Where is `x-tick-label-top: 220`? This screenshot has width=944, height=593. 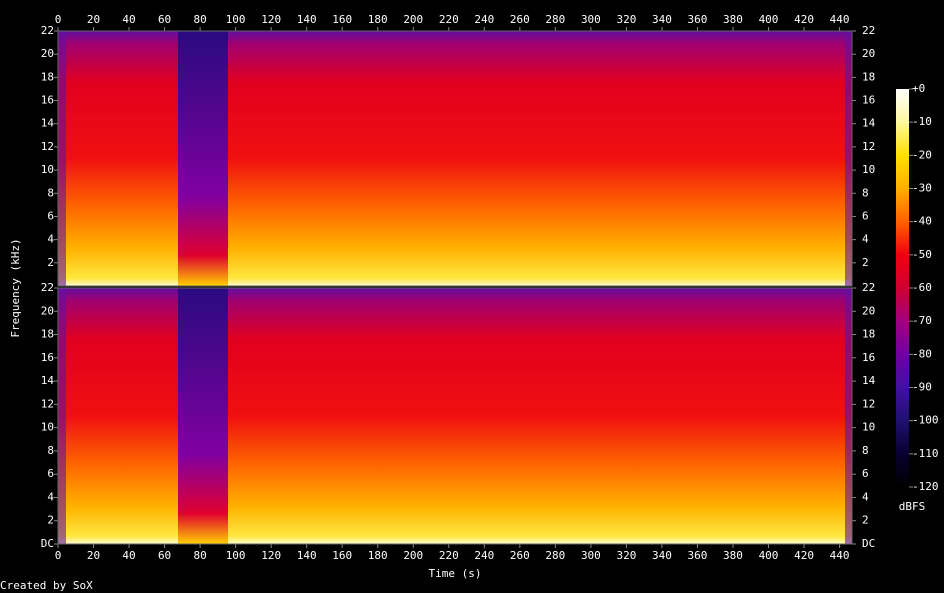
x-tick-label-top: 220 is located at coordinates (449, 19).